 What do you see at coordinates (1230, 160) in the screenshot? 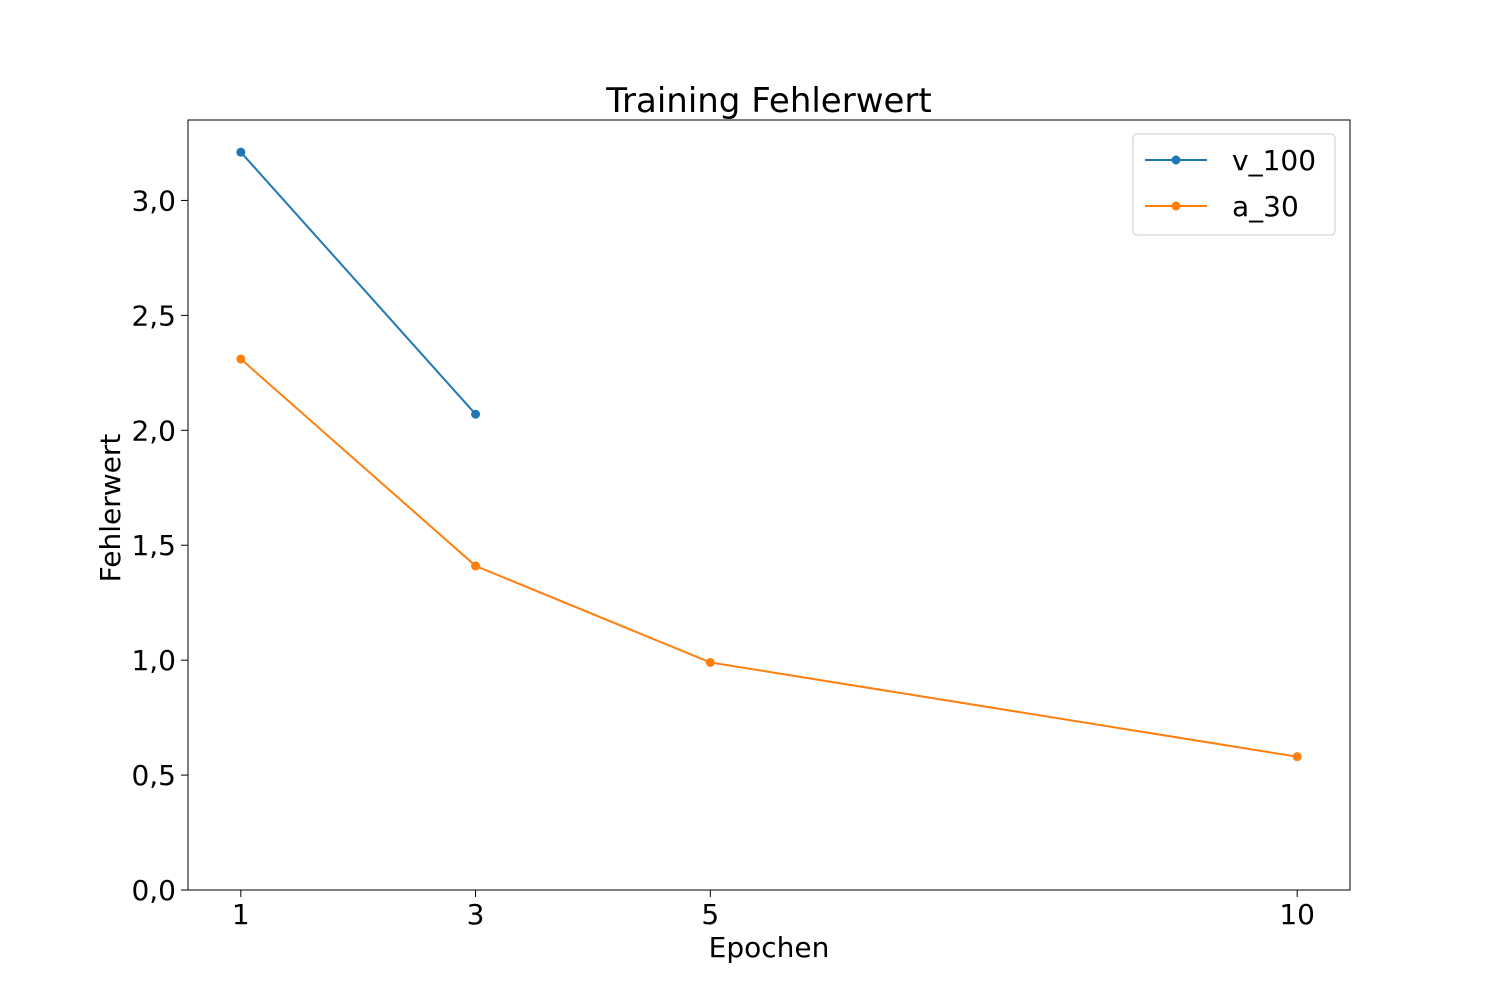
I see `legend-item: v_100` at bounding box center [1230, 160].